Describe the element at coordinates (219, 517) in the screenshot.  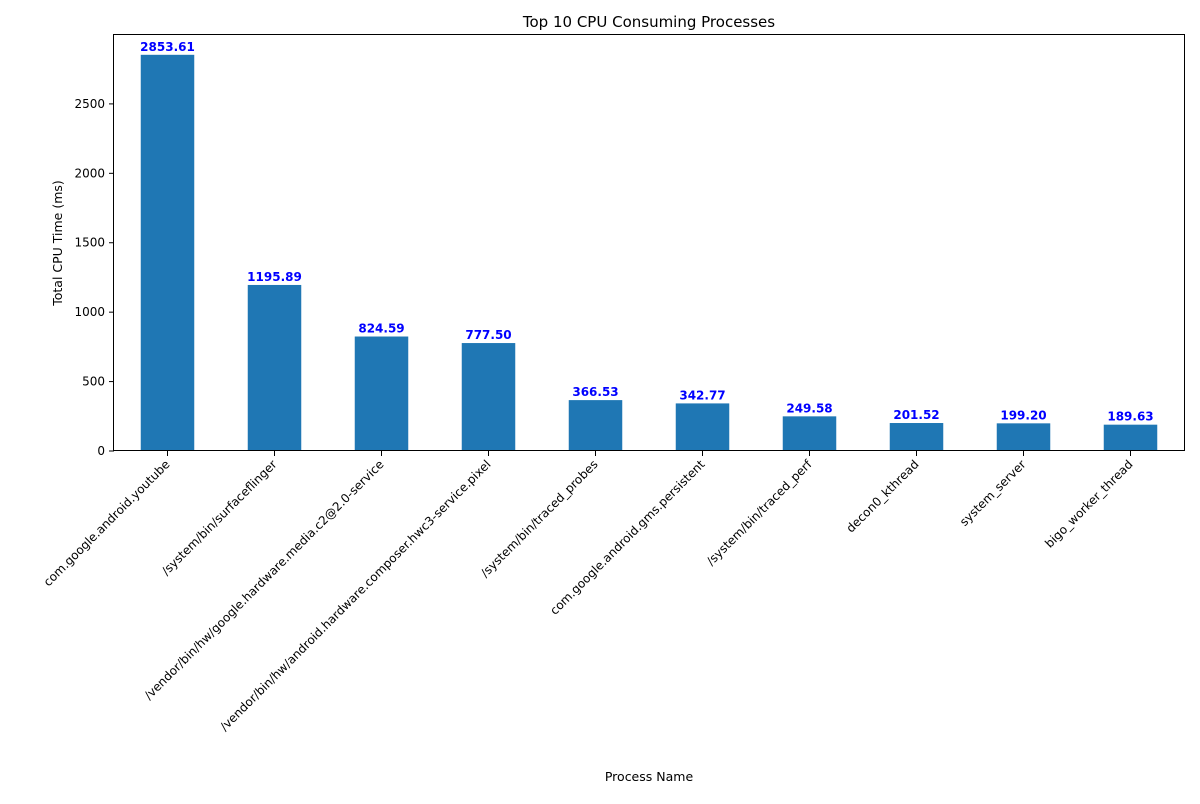
I see `x-tick-label-2: /system/bin/surfaceflinger` at that location.